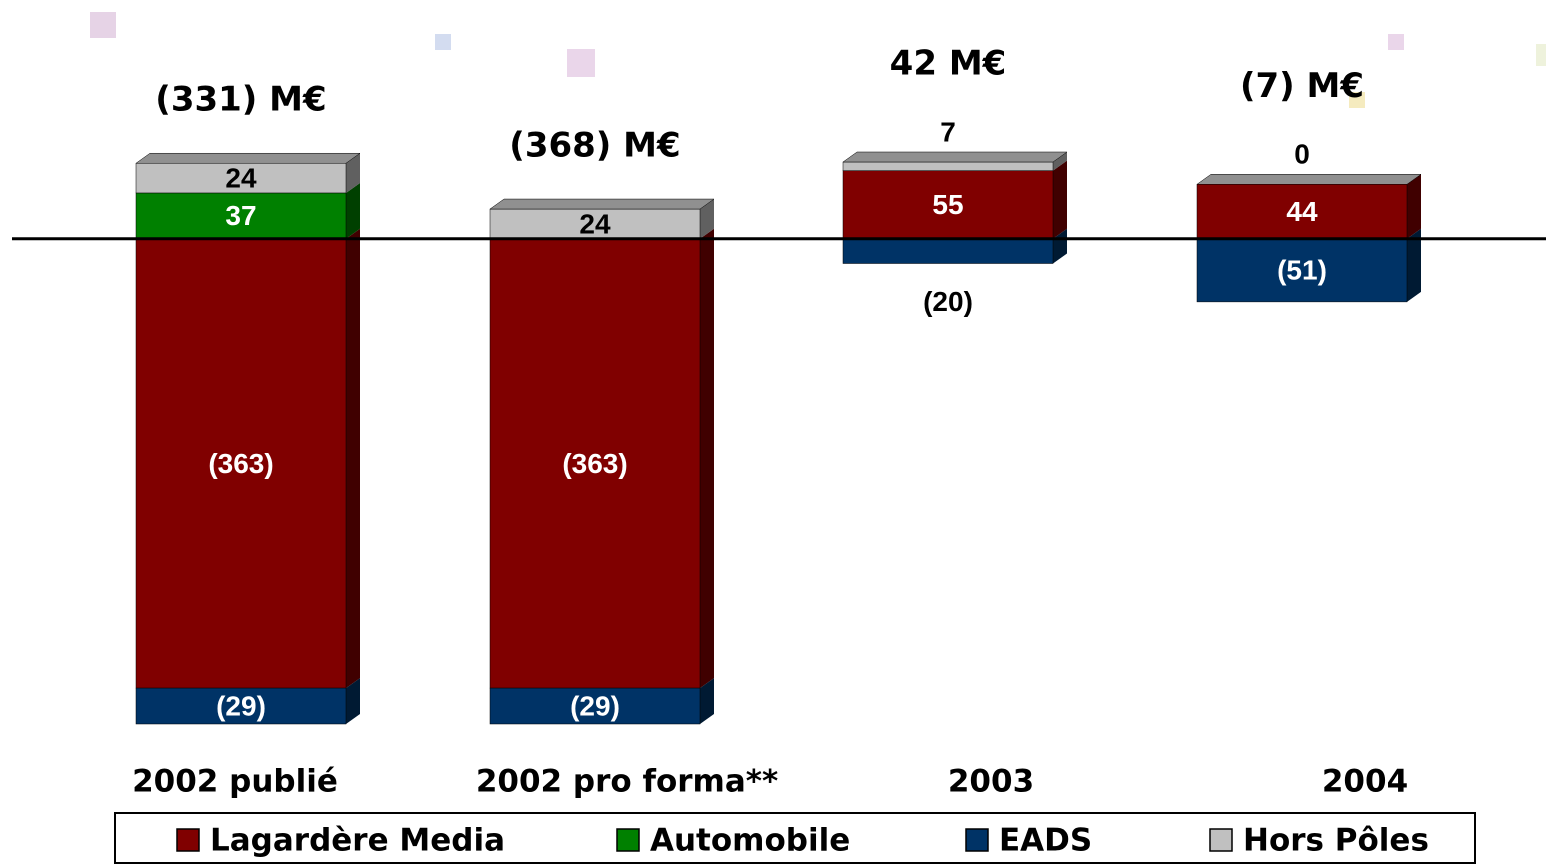 The width and height of the screenshot is (1546, 864). I want to click on legend-label: Lagardère Media, so click(357, 841).